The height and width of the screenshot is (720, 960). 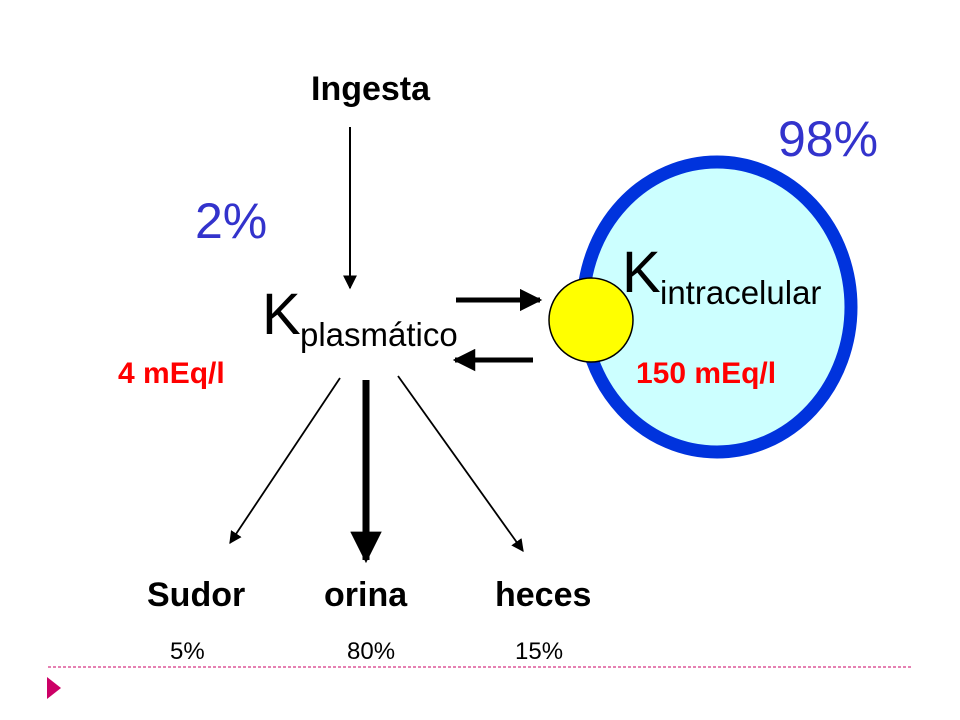 What do you see at coordinates (379, 334) in the screenshot?
I see `plasma-subscript: plasmático` at bounding box center [379, 334].